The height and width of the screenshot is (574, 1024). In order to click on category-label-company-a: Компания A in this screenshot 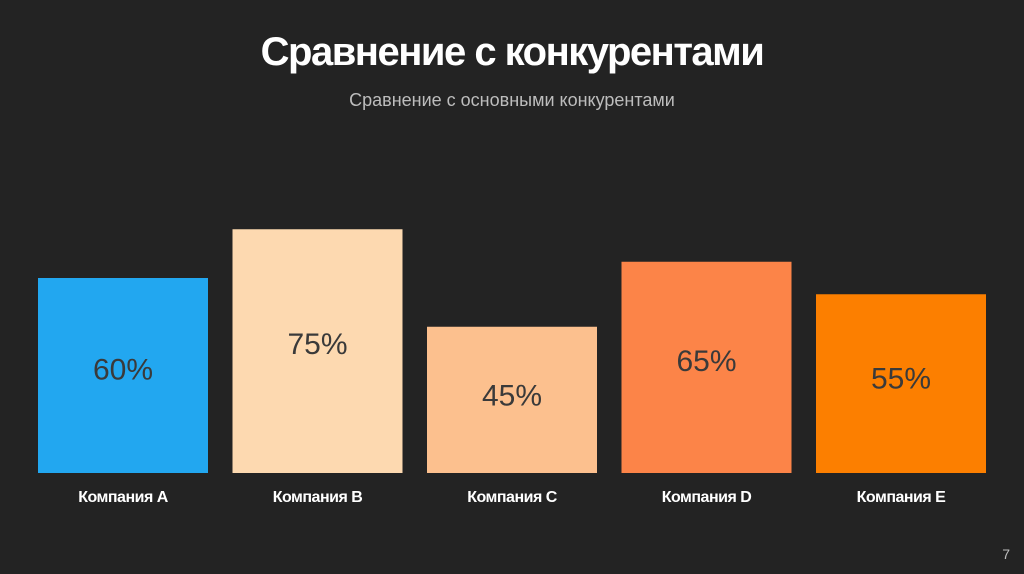, I will do `click(123, 497)`.